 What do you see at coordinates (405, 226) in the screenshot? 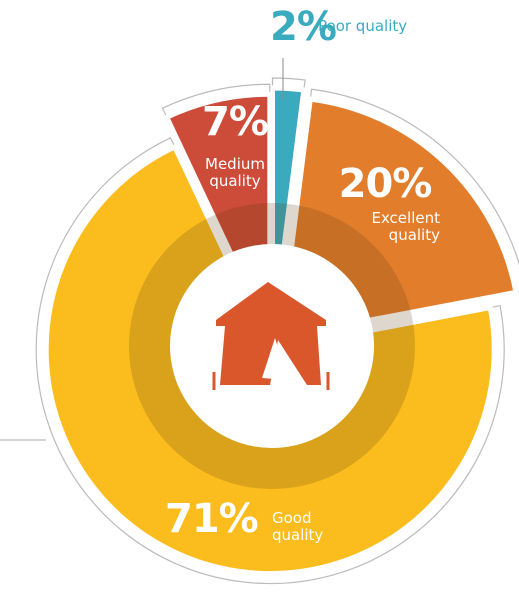
I see `category-label: Excellent quality` at bounding box center [405, 226].